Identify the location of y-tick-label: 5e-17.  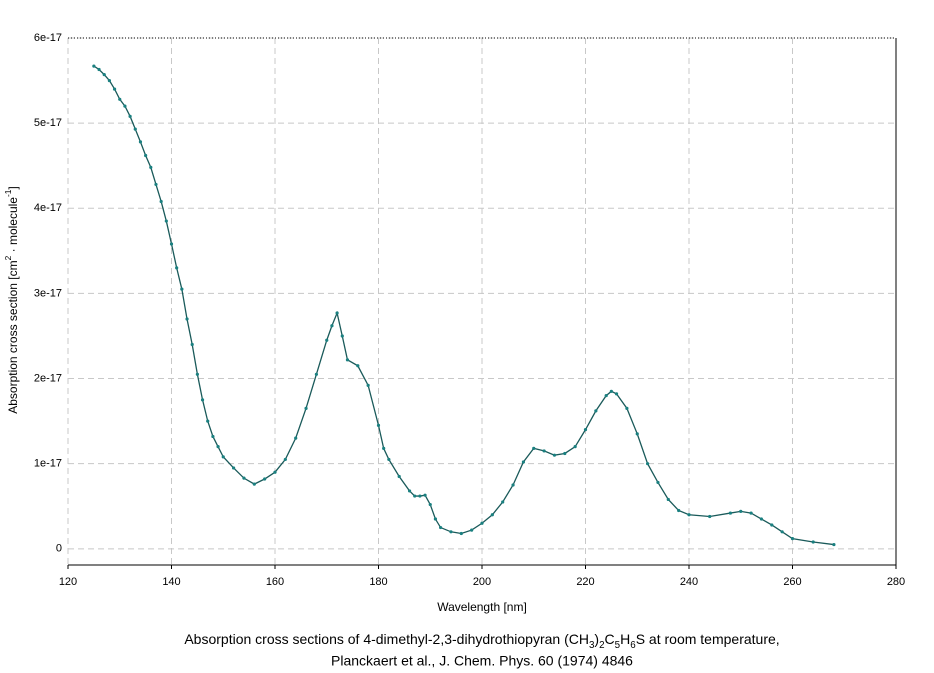
(48, 123).